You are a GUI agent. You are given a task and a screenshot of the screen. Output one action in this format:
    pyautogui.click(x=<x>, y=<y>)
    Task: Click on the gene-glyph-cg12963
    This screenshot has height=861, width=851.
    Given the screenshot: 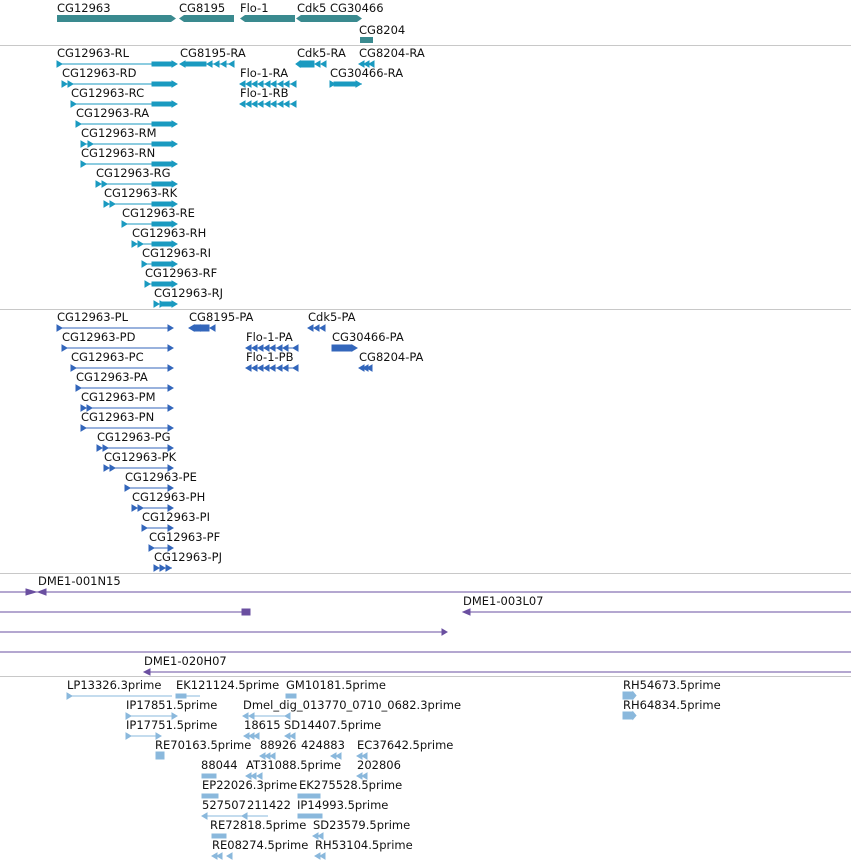 What is the action you would take?
    pyautogui.click(x=116, y=18)
    